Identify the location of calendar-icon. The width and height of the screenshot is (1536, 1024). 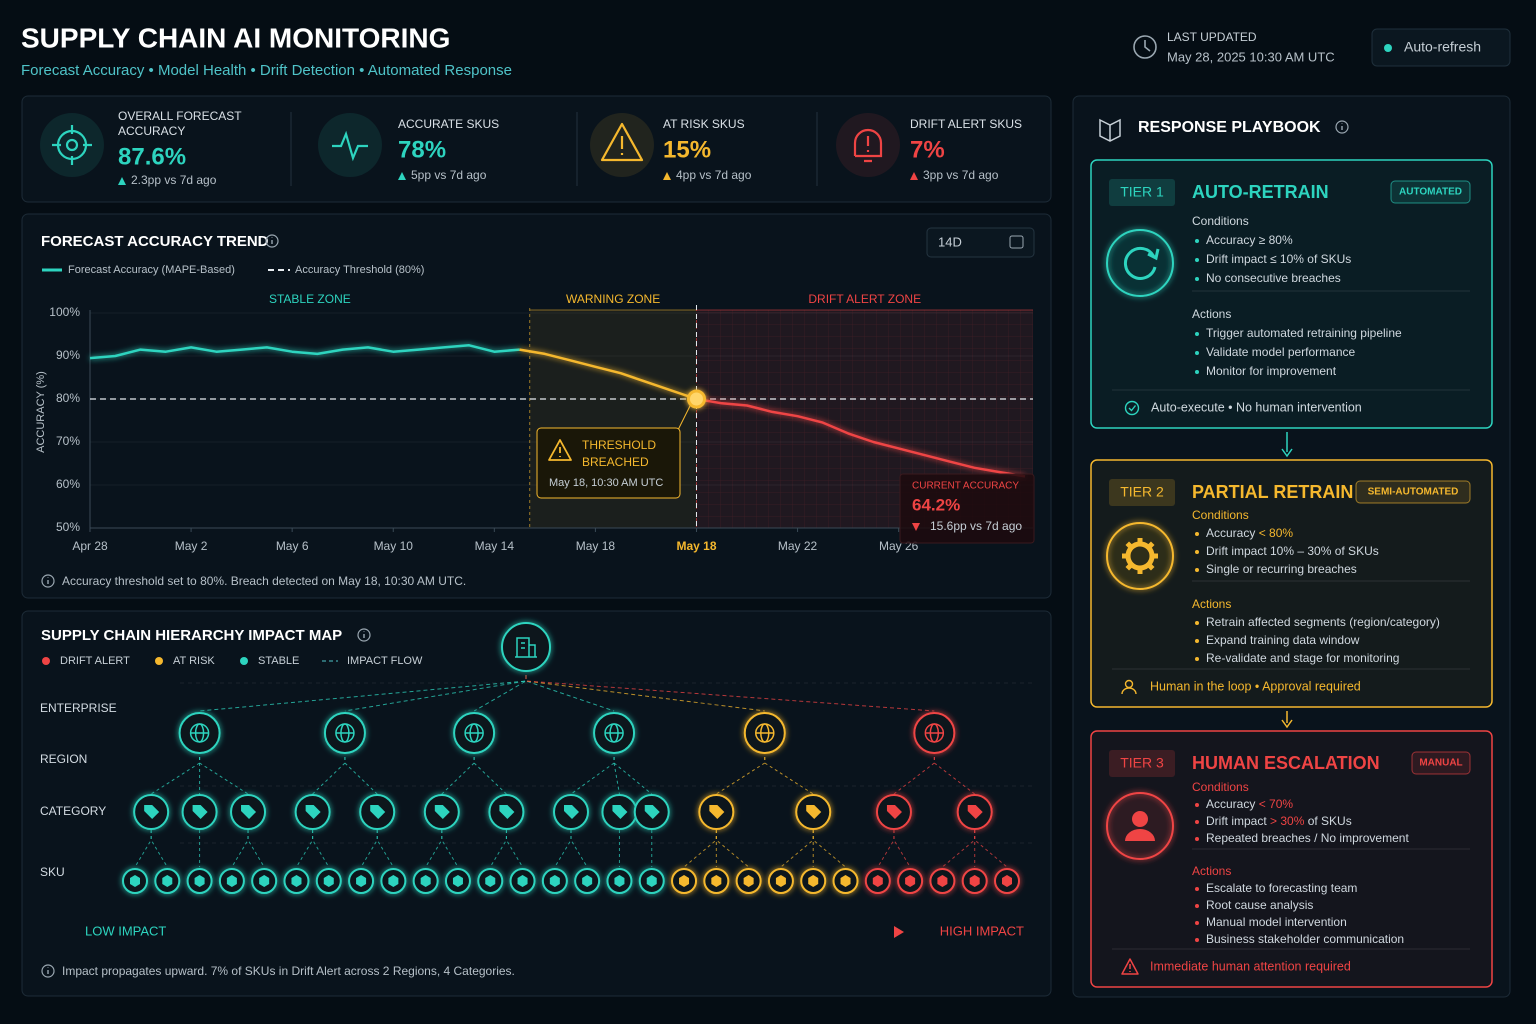
(1016, 242).